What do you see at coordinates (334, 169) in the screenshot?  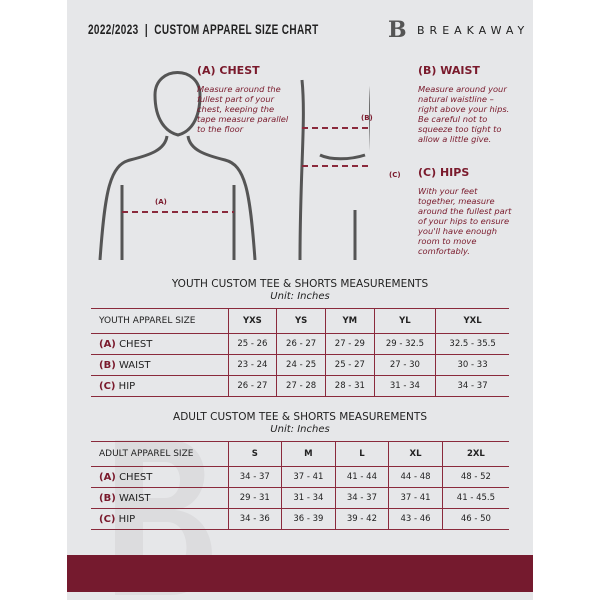 I see `hips-outline` at bounding box center [334, 169].